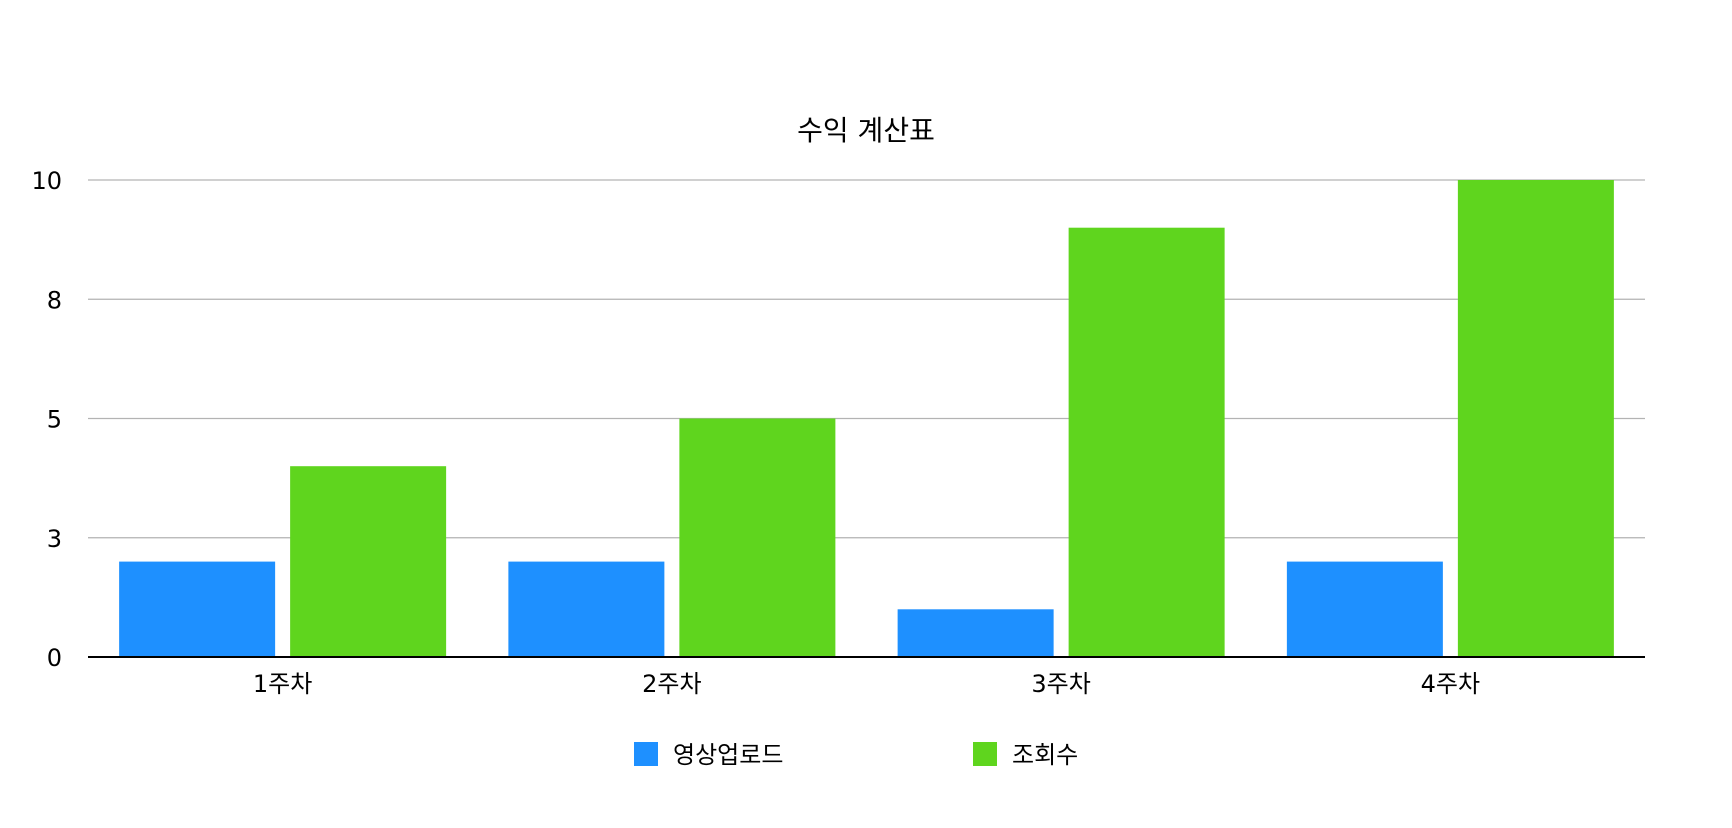 The width and height of the screenshot is (1732, 828). What do you see at coordinates (856, 755) in the screenshot?
I see `legend: 영상업로드 조회수` at bounding box center [856, 755].